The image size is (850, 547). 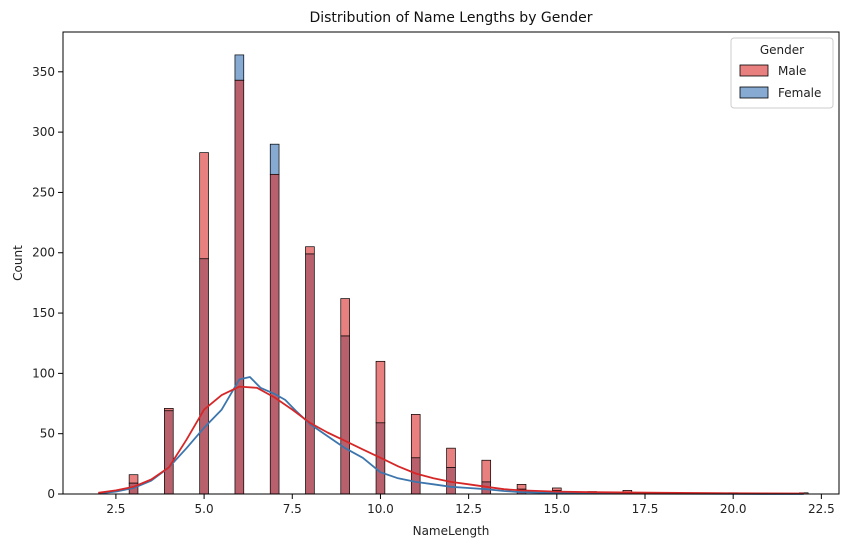 I want to click on x-tick-label: 7.5, so click(x=292, y=509).